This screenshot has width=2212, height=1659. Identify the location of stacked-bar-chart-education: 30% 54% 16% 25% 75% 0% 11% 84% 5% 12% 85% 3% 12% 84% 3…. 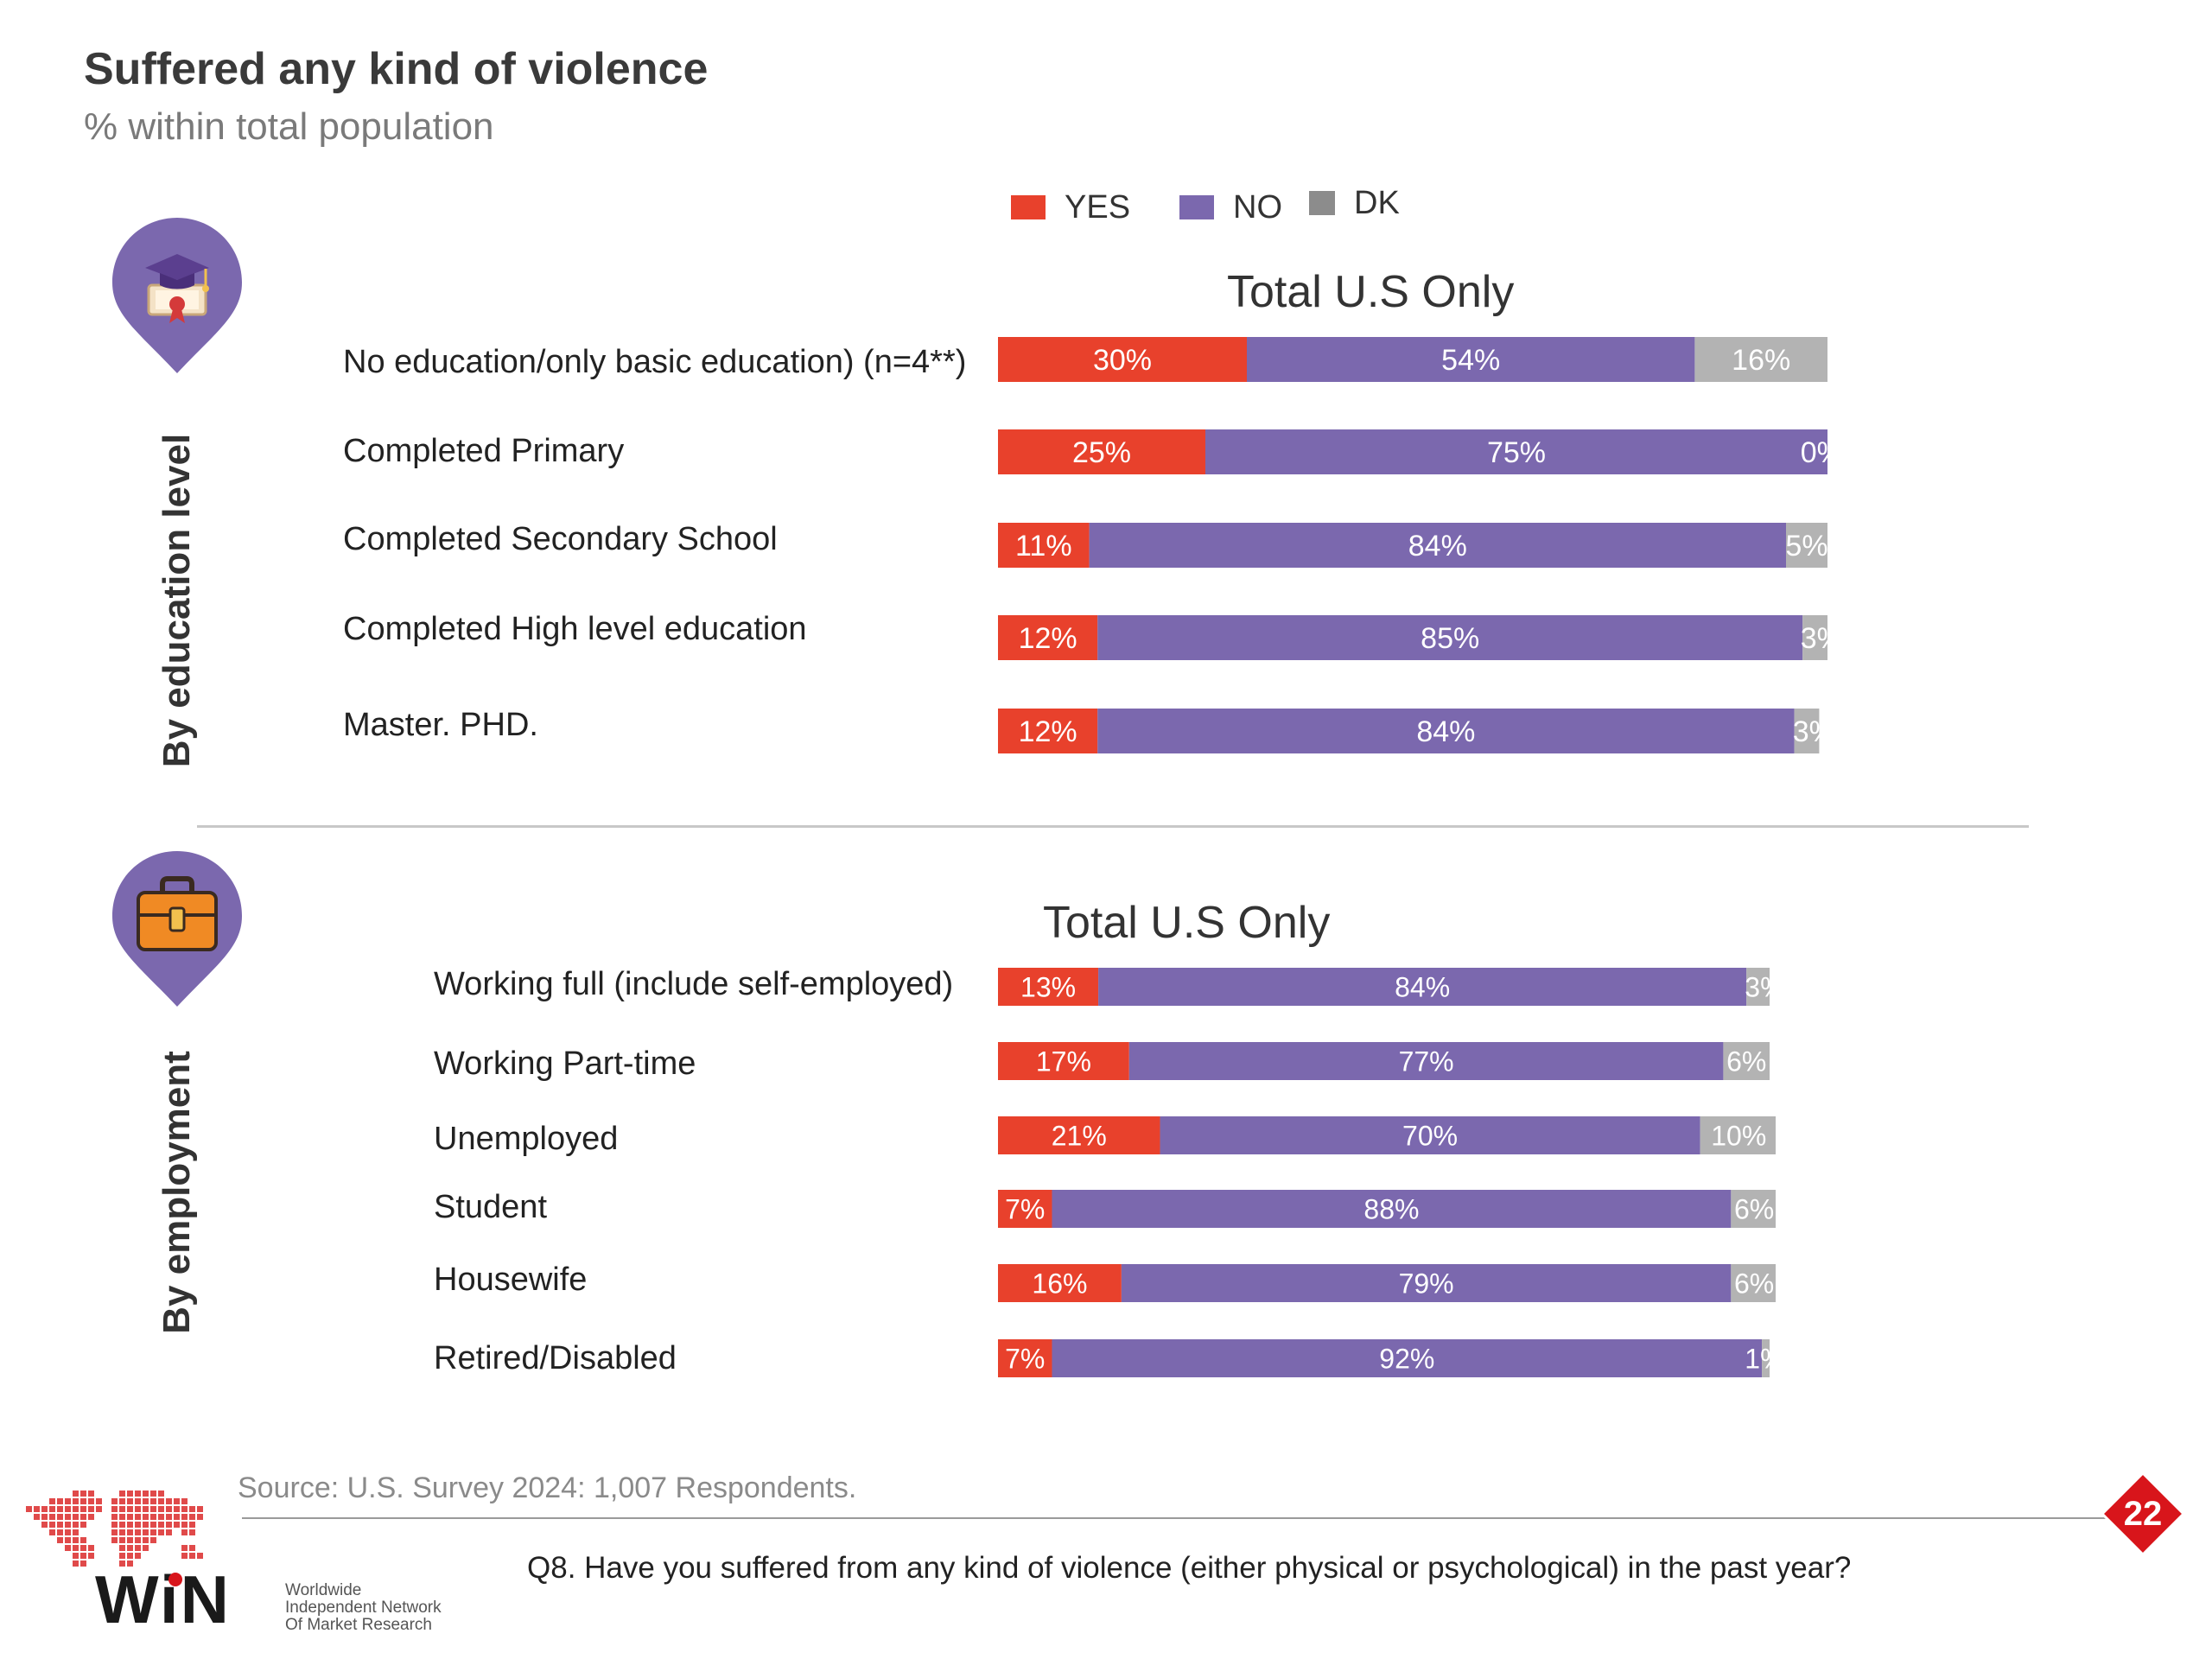
(1417, 545).